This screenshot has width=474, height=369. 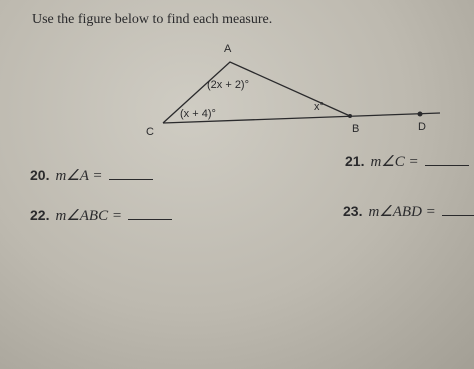 I want to click on problem: 20. m∠A =, so click(x=91, y=175).